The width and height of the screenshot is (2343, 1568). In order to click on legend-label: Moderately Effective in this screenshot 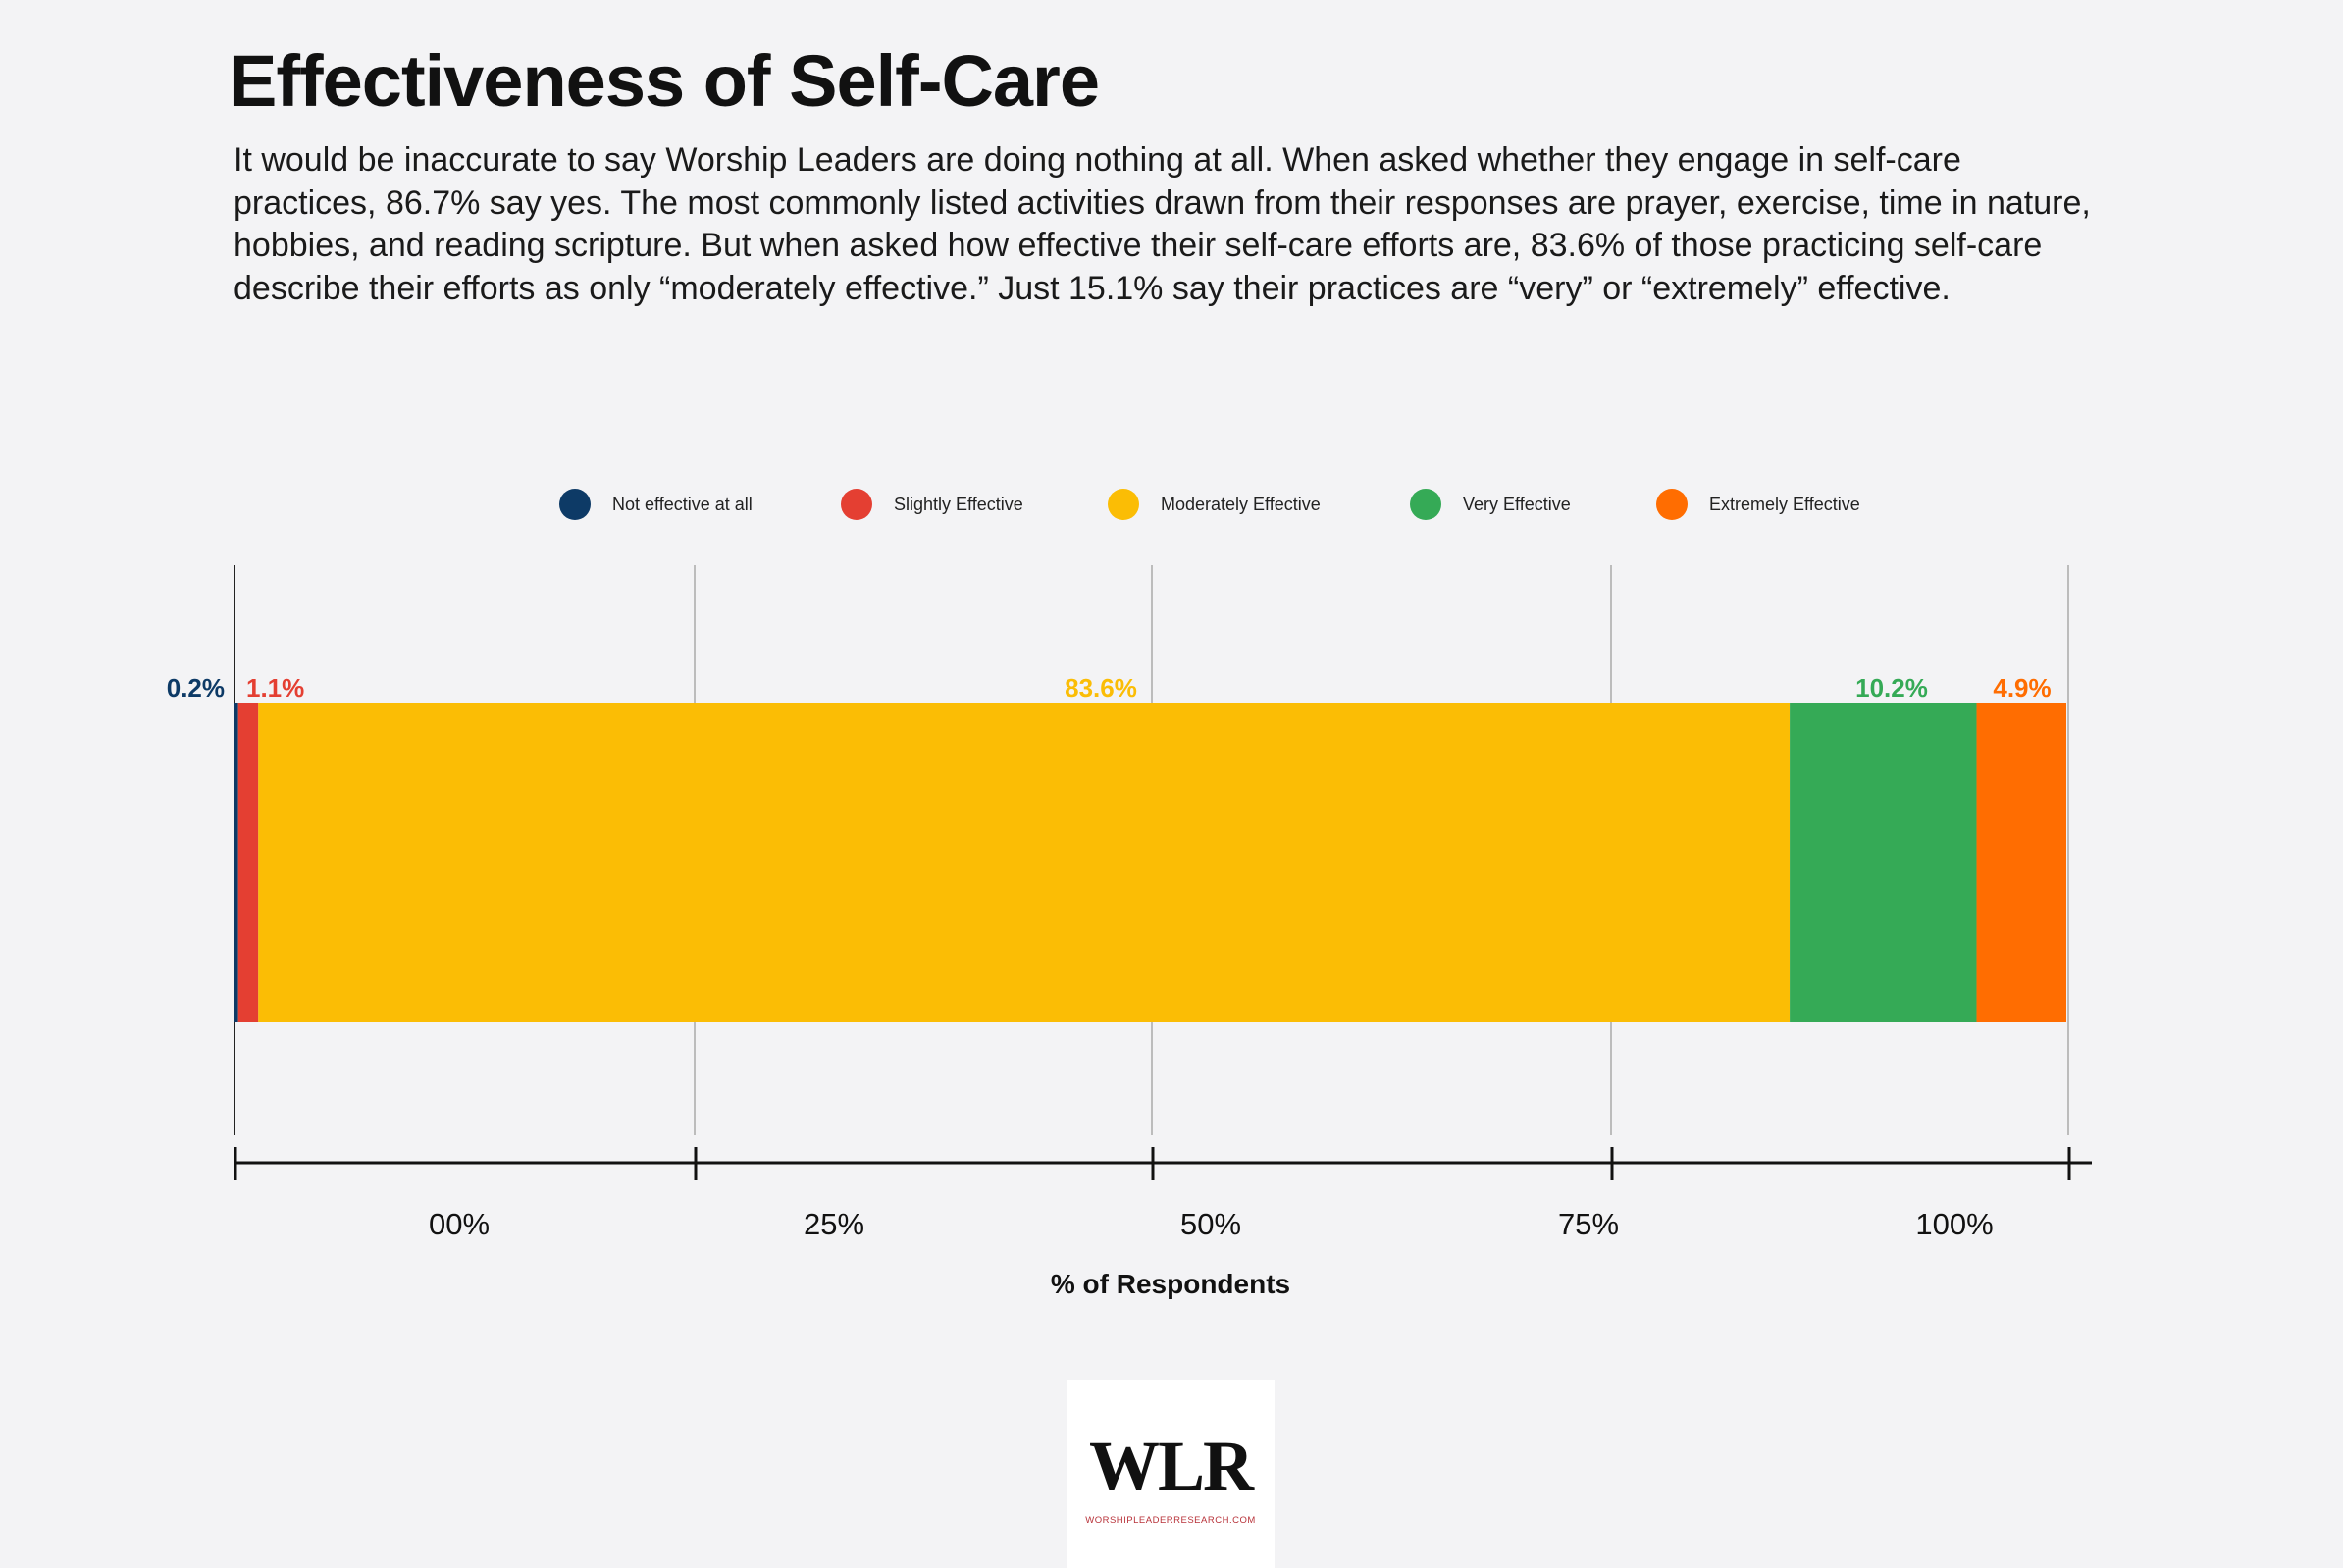, I will do `click(1241, 504)`.